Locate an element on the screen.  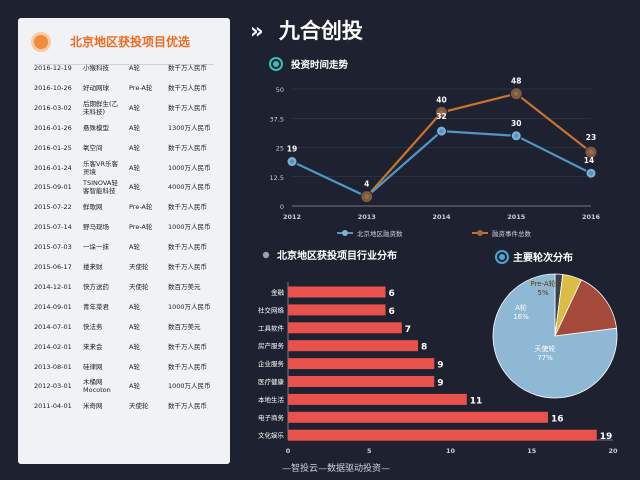
deal-company: 搂来财 is located at coordinates (93, 267).